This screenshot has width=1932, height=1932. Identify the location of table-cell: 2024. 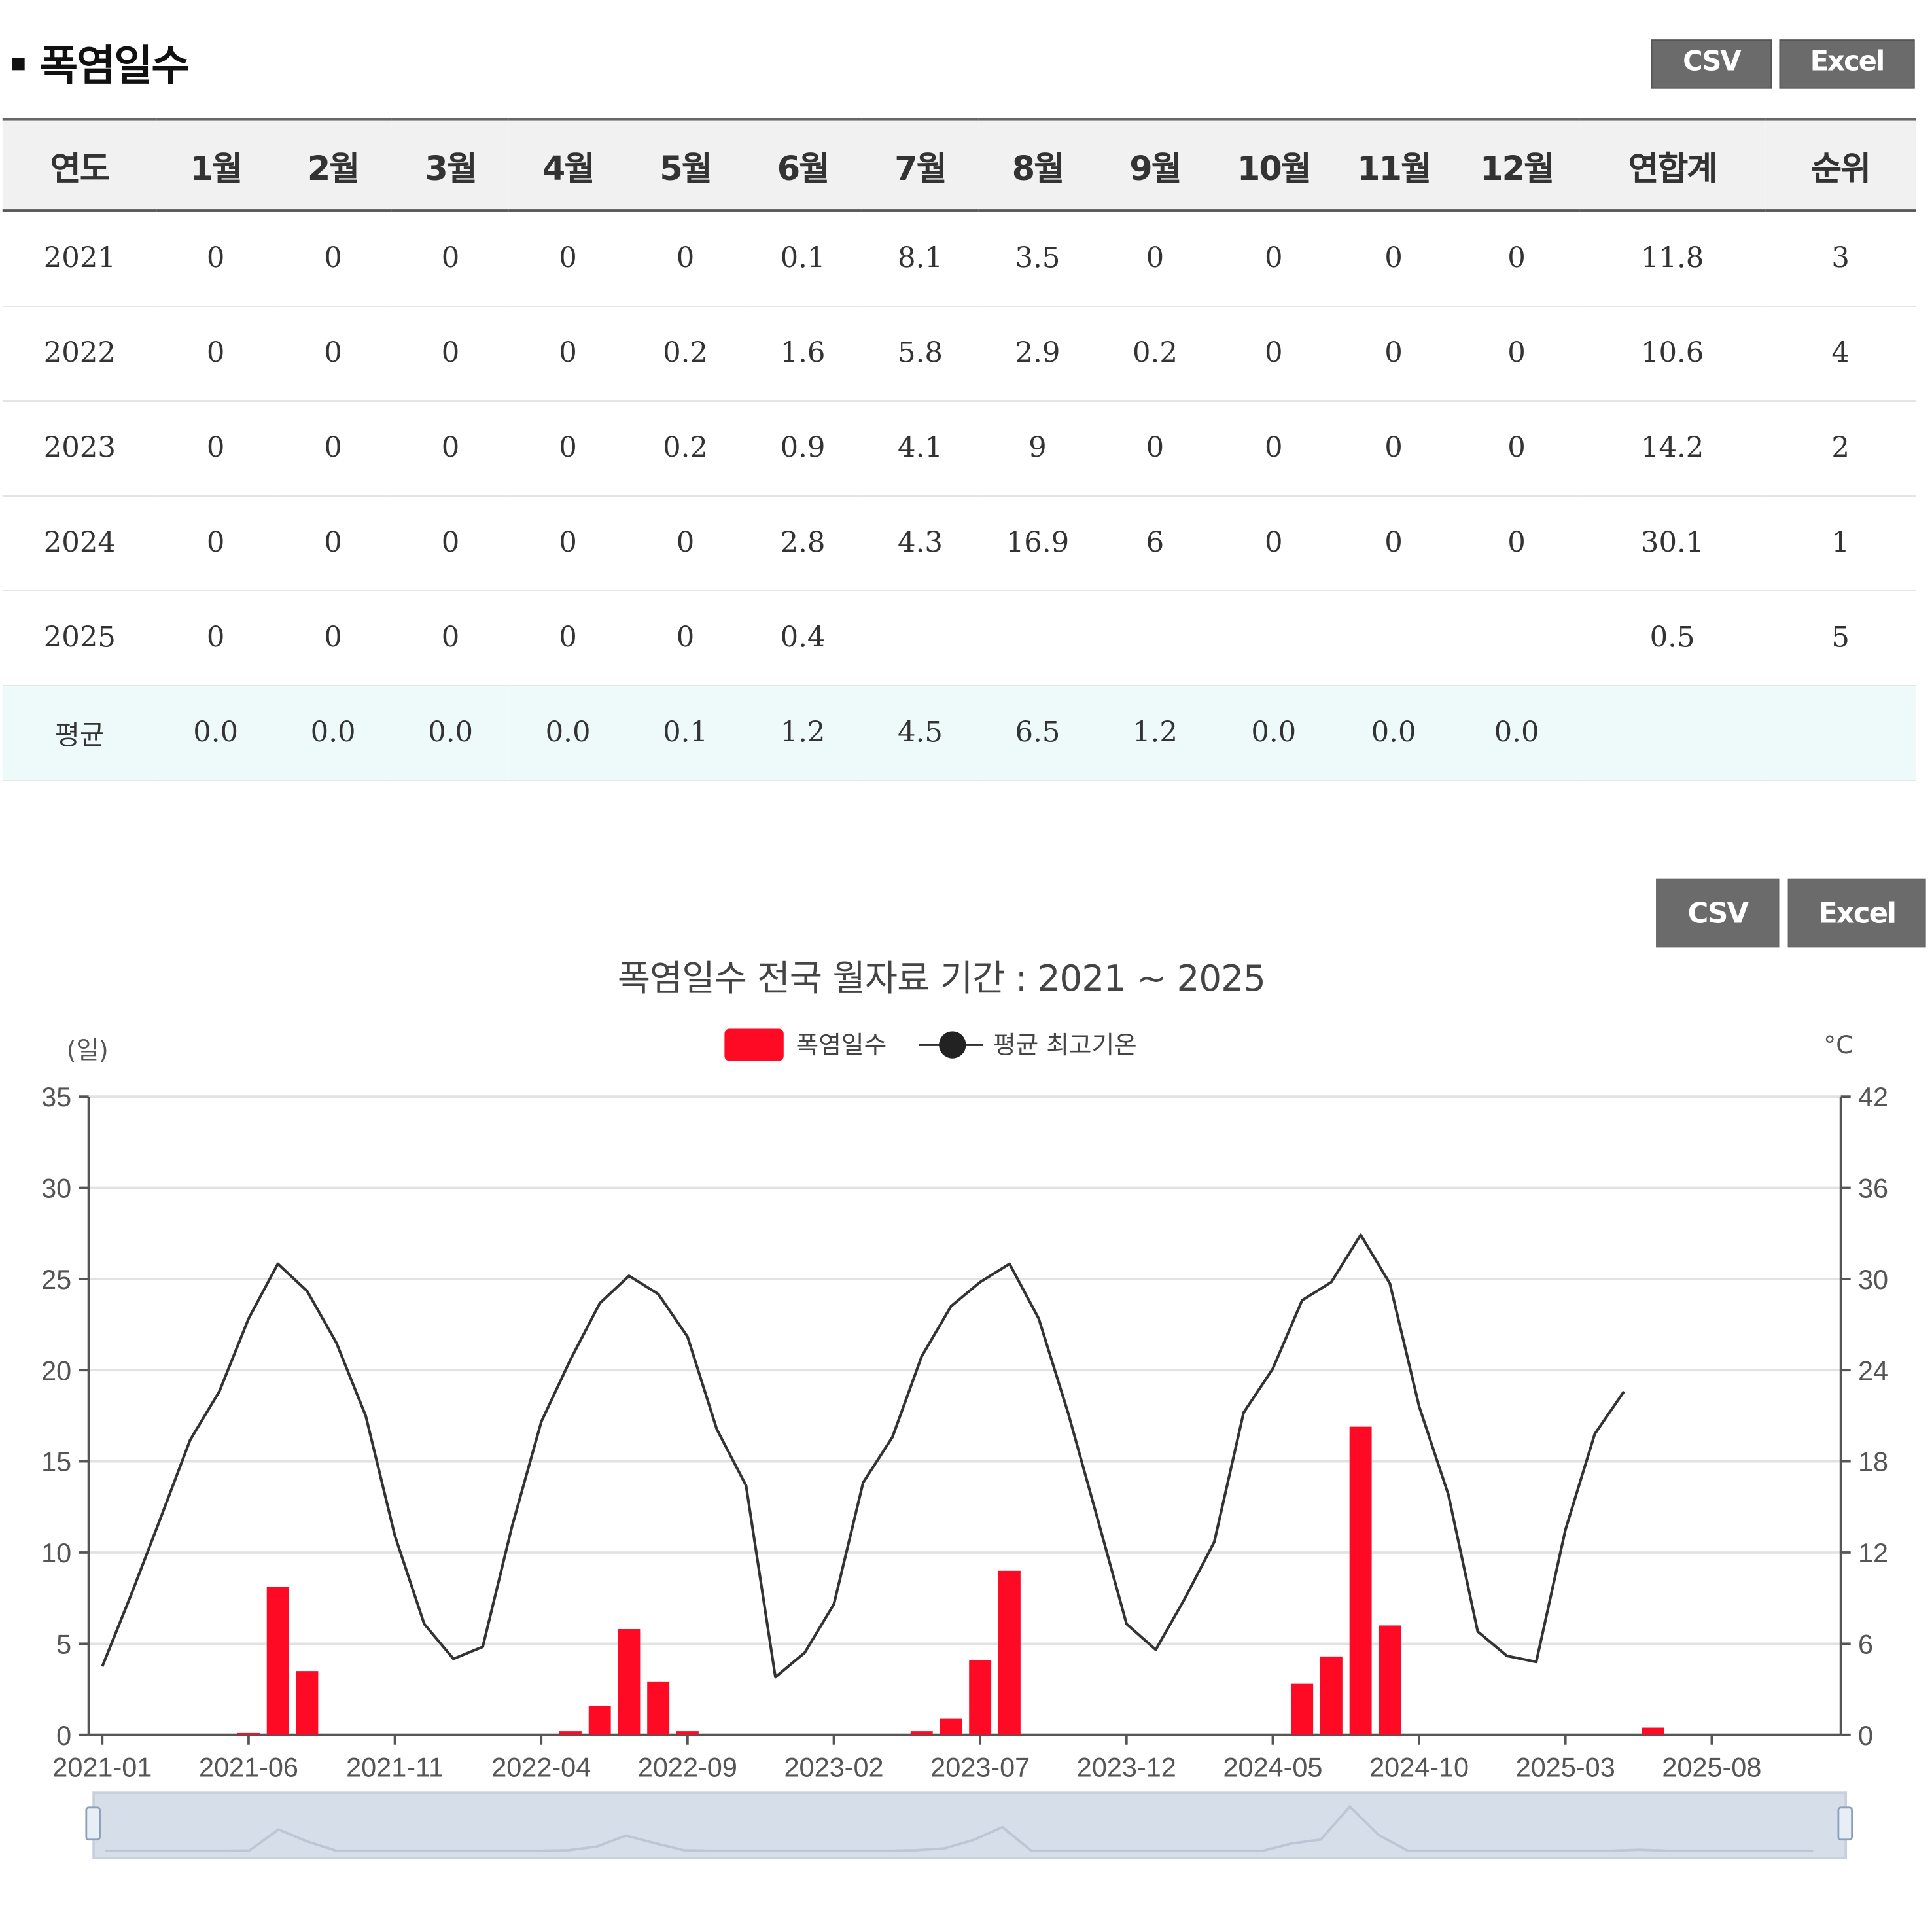
(79, 543).